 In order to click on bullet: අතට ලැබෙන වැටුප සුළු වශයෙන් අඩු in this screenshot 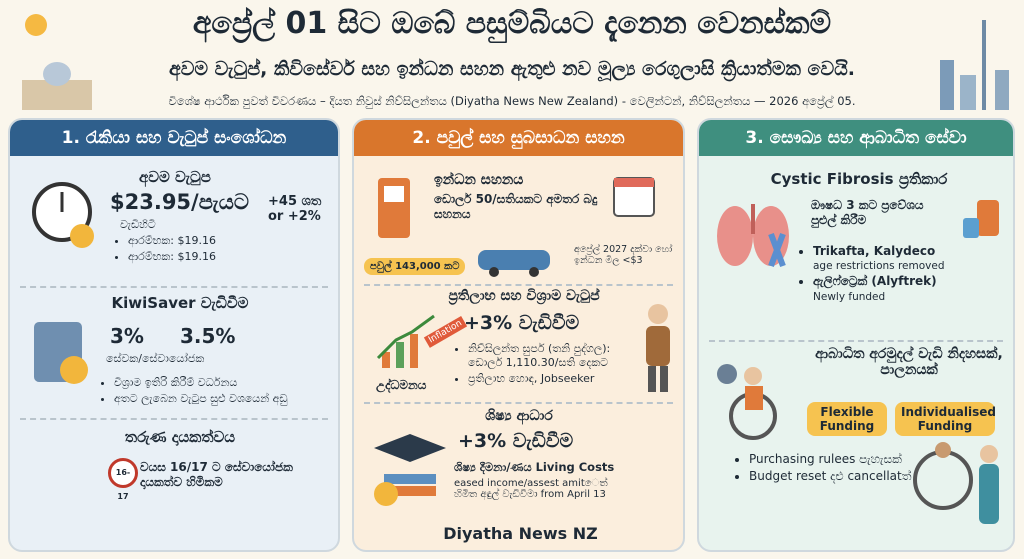, I will do `click(227, 399)`.